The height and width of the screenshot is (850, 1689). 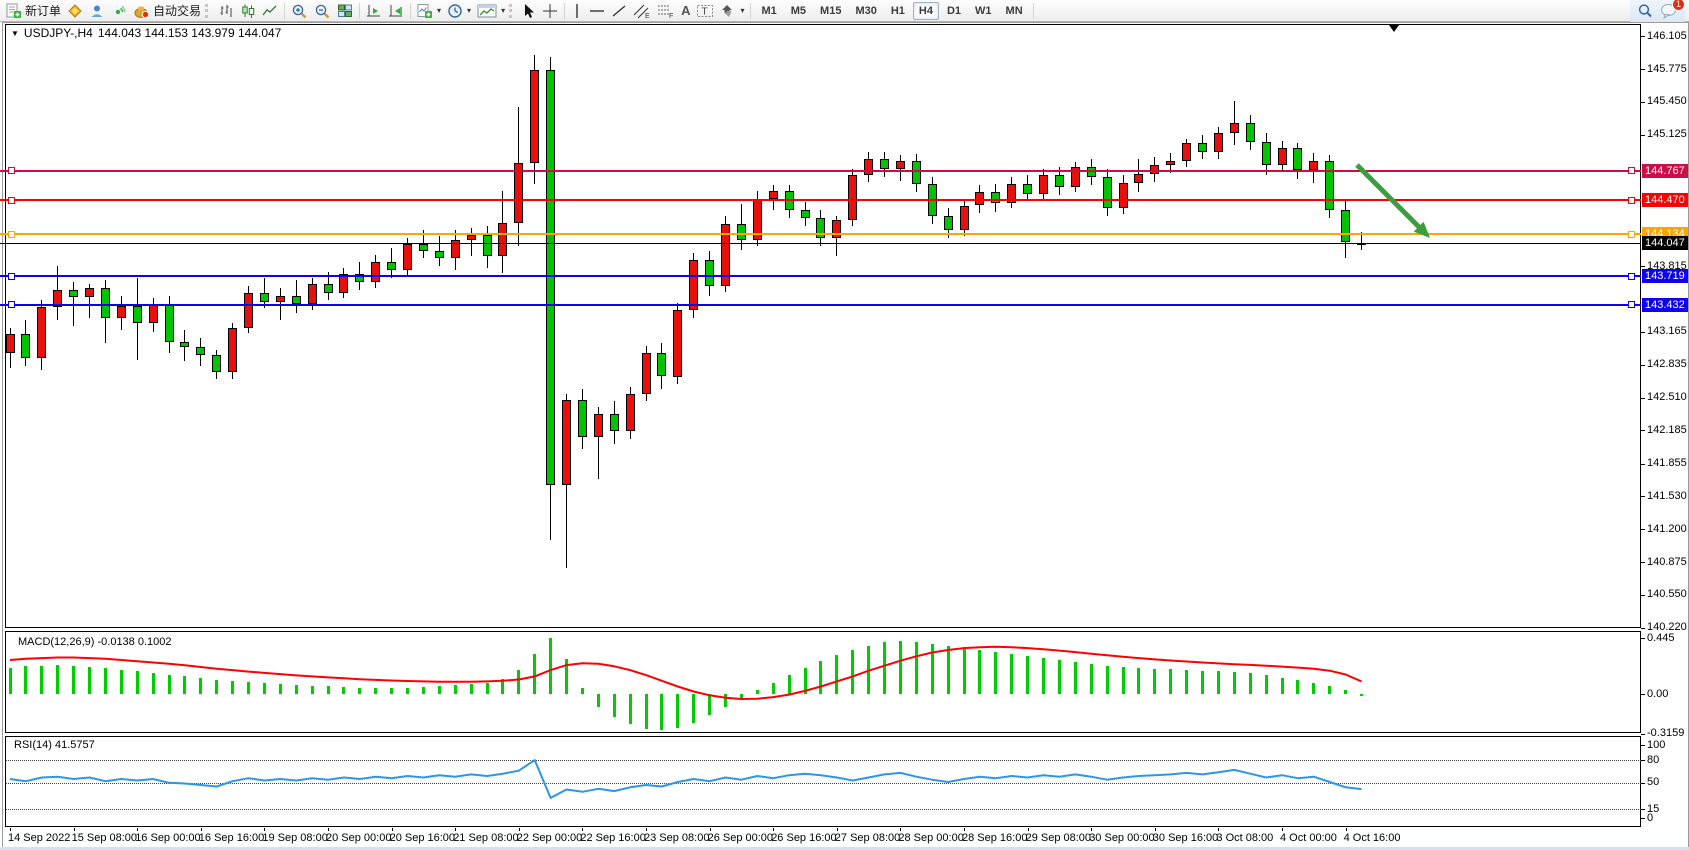 What do you see at coordinates (823, 682) in the screenshot?
I see `macd-pane` at bounding box center [823, 682].